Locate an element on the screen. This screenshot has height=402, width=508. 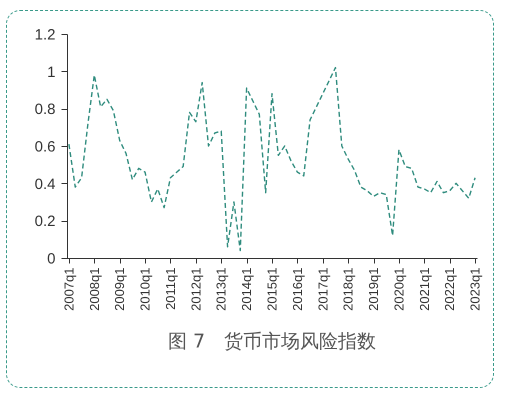
x-tick-label: 2011q1 is located at coordinates (170, 289).